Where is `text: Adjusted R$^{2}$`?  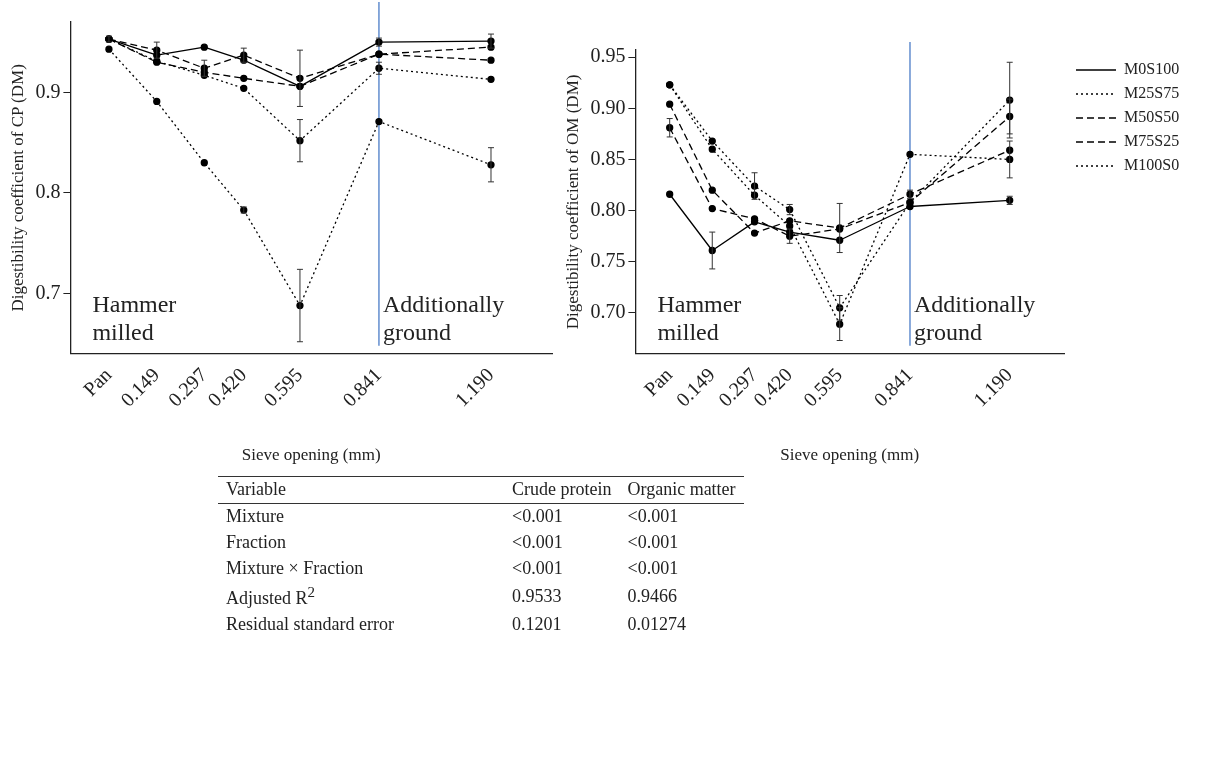
text: Adjusted R$^{2}$ is located at coordinates (270, 596).